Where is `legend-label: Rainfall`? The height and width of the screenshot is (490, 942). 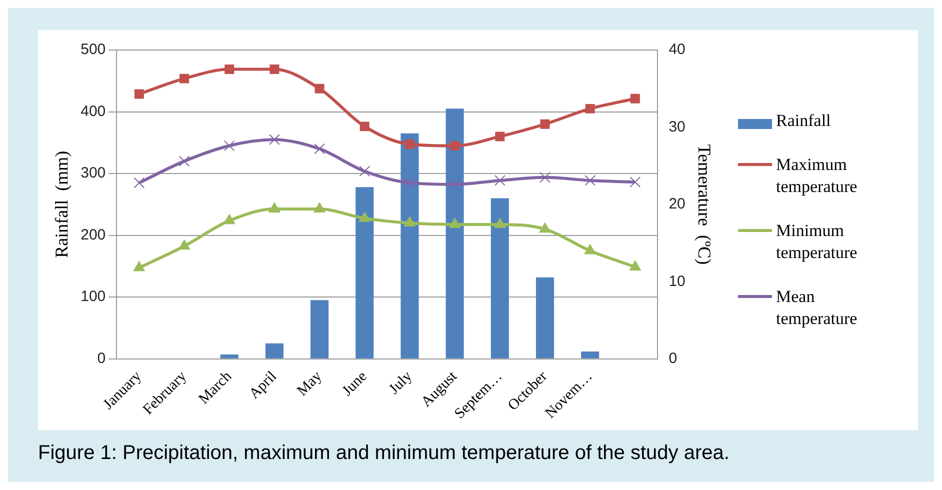 legend-label: Rainfall is located at coordinates (803, 121).